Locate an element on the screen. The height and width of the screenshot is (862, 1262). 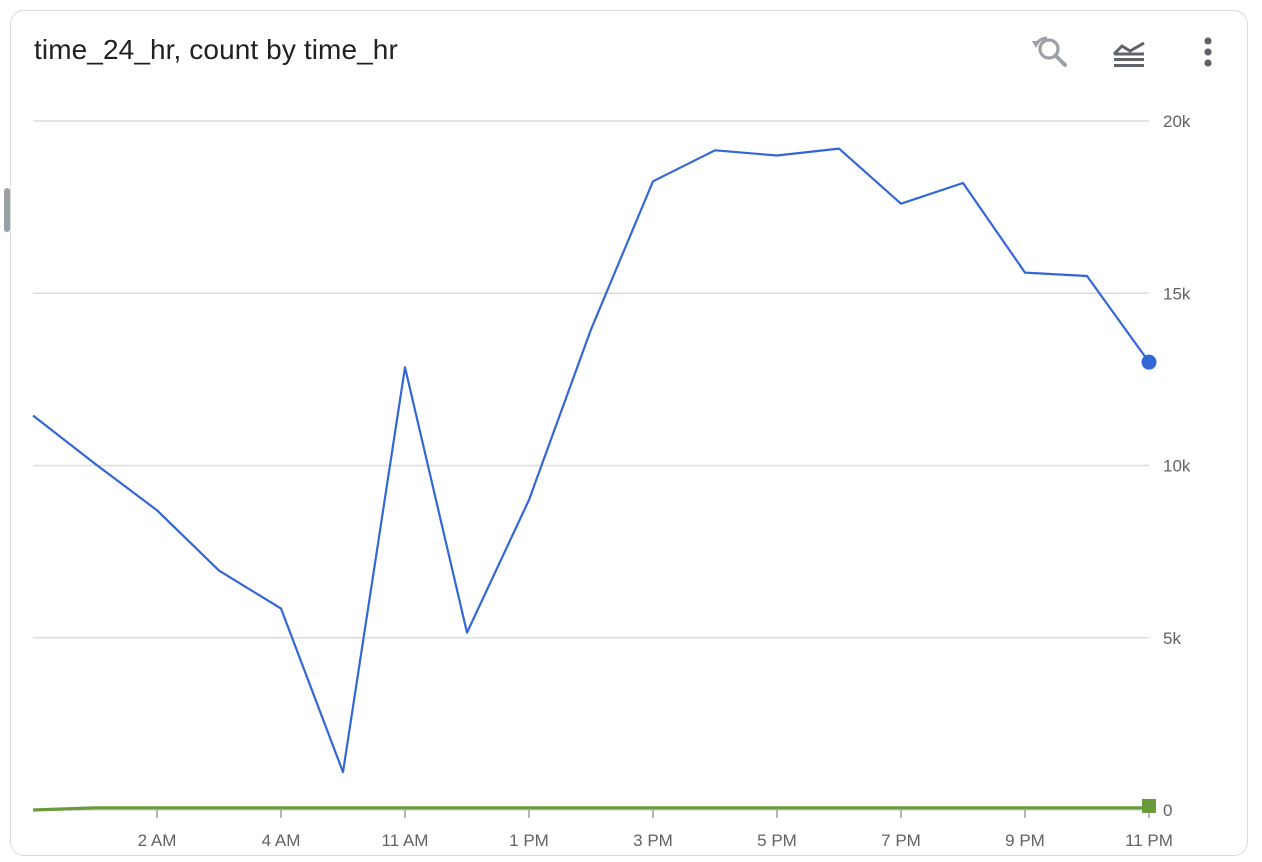
zoom-reset-button is located at coordinates (1048, 52).